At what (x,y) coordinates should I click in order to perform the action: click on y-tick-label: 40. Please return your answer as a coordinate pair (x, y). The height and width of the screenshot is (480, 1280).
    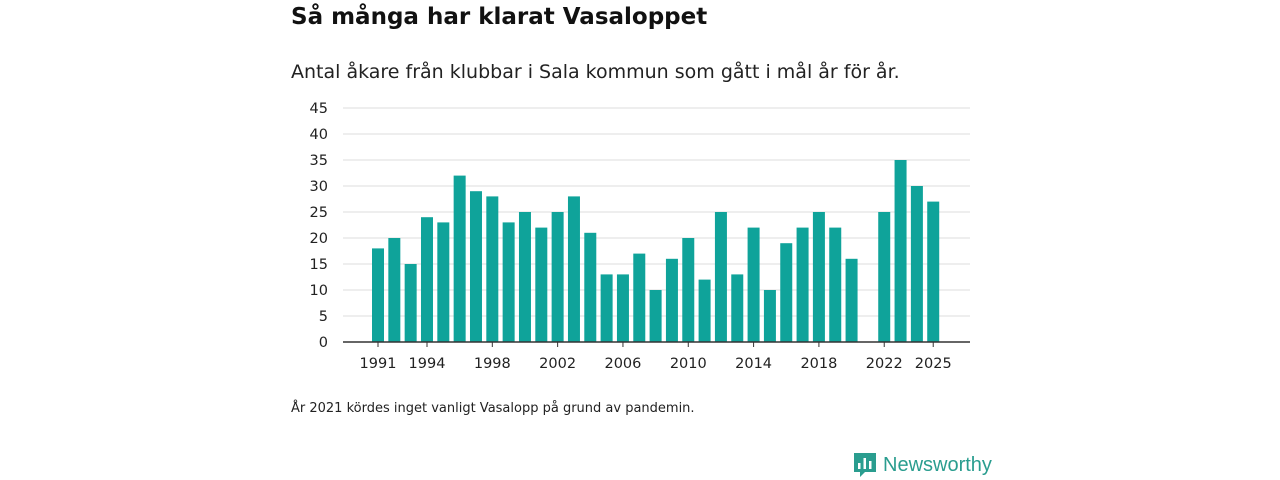
    Looking at the image, I should click on (319, 135).